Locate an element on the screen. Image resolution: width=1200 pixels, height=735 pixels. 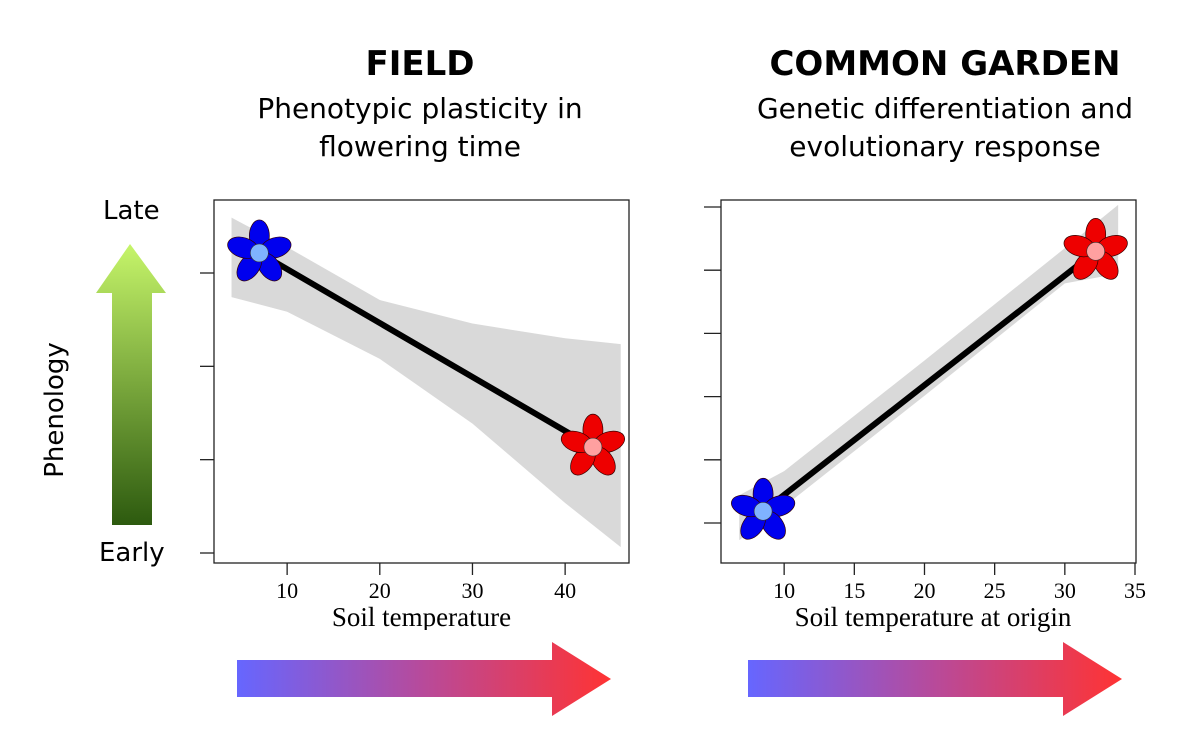
field-temperature-arrow is located at coordinates (424, 679).